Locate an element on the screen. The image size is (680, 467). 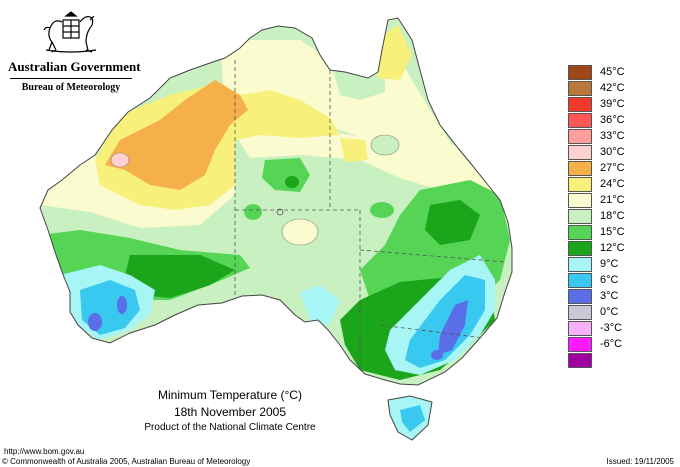
government-name: Australian Government is located at coordinates (74, 66).